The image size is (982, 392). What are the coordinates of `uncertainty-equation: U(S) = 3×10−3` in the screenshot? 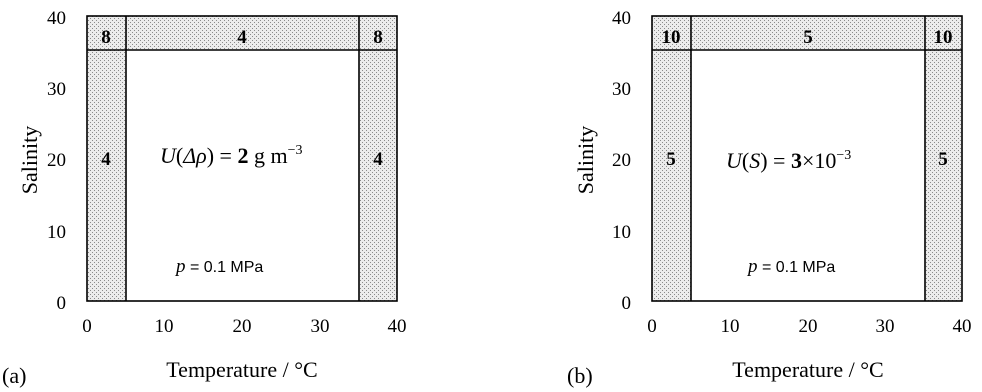 It's located at (788, 160).